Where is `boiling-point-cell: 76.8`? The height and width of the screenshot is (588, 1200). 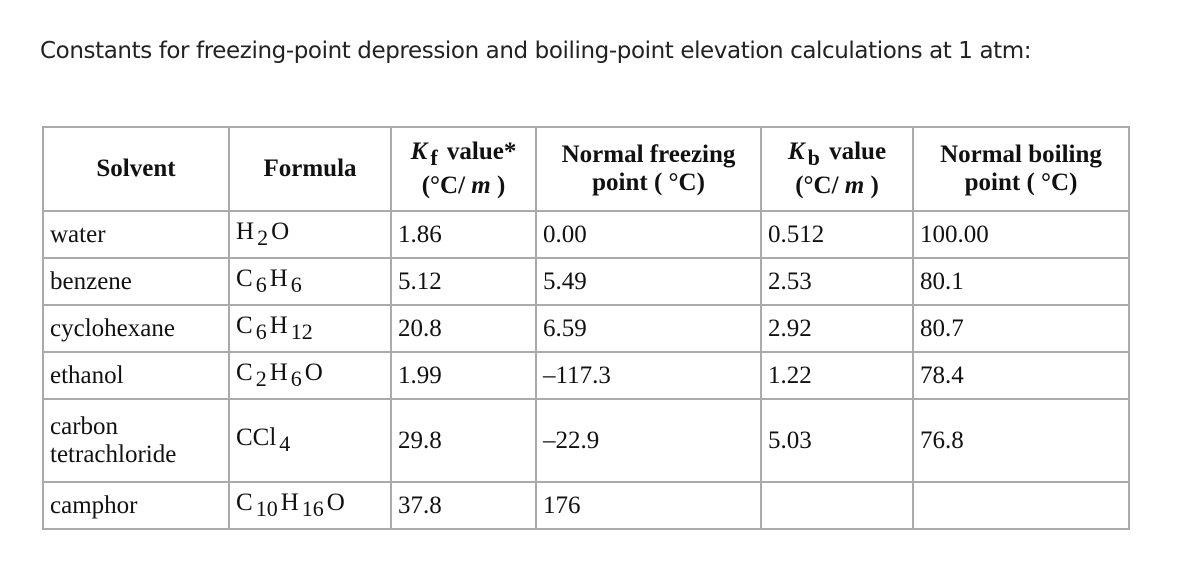 boiling-point-cell: 76.8 is located at coordinates (1021, 440).